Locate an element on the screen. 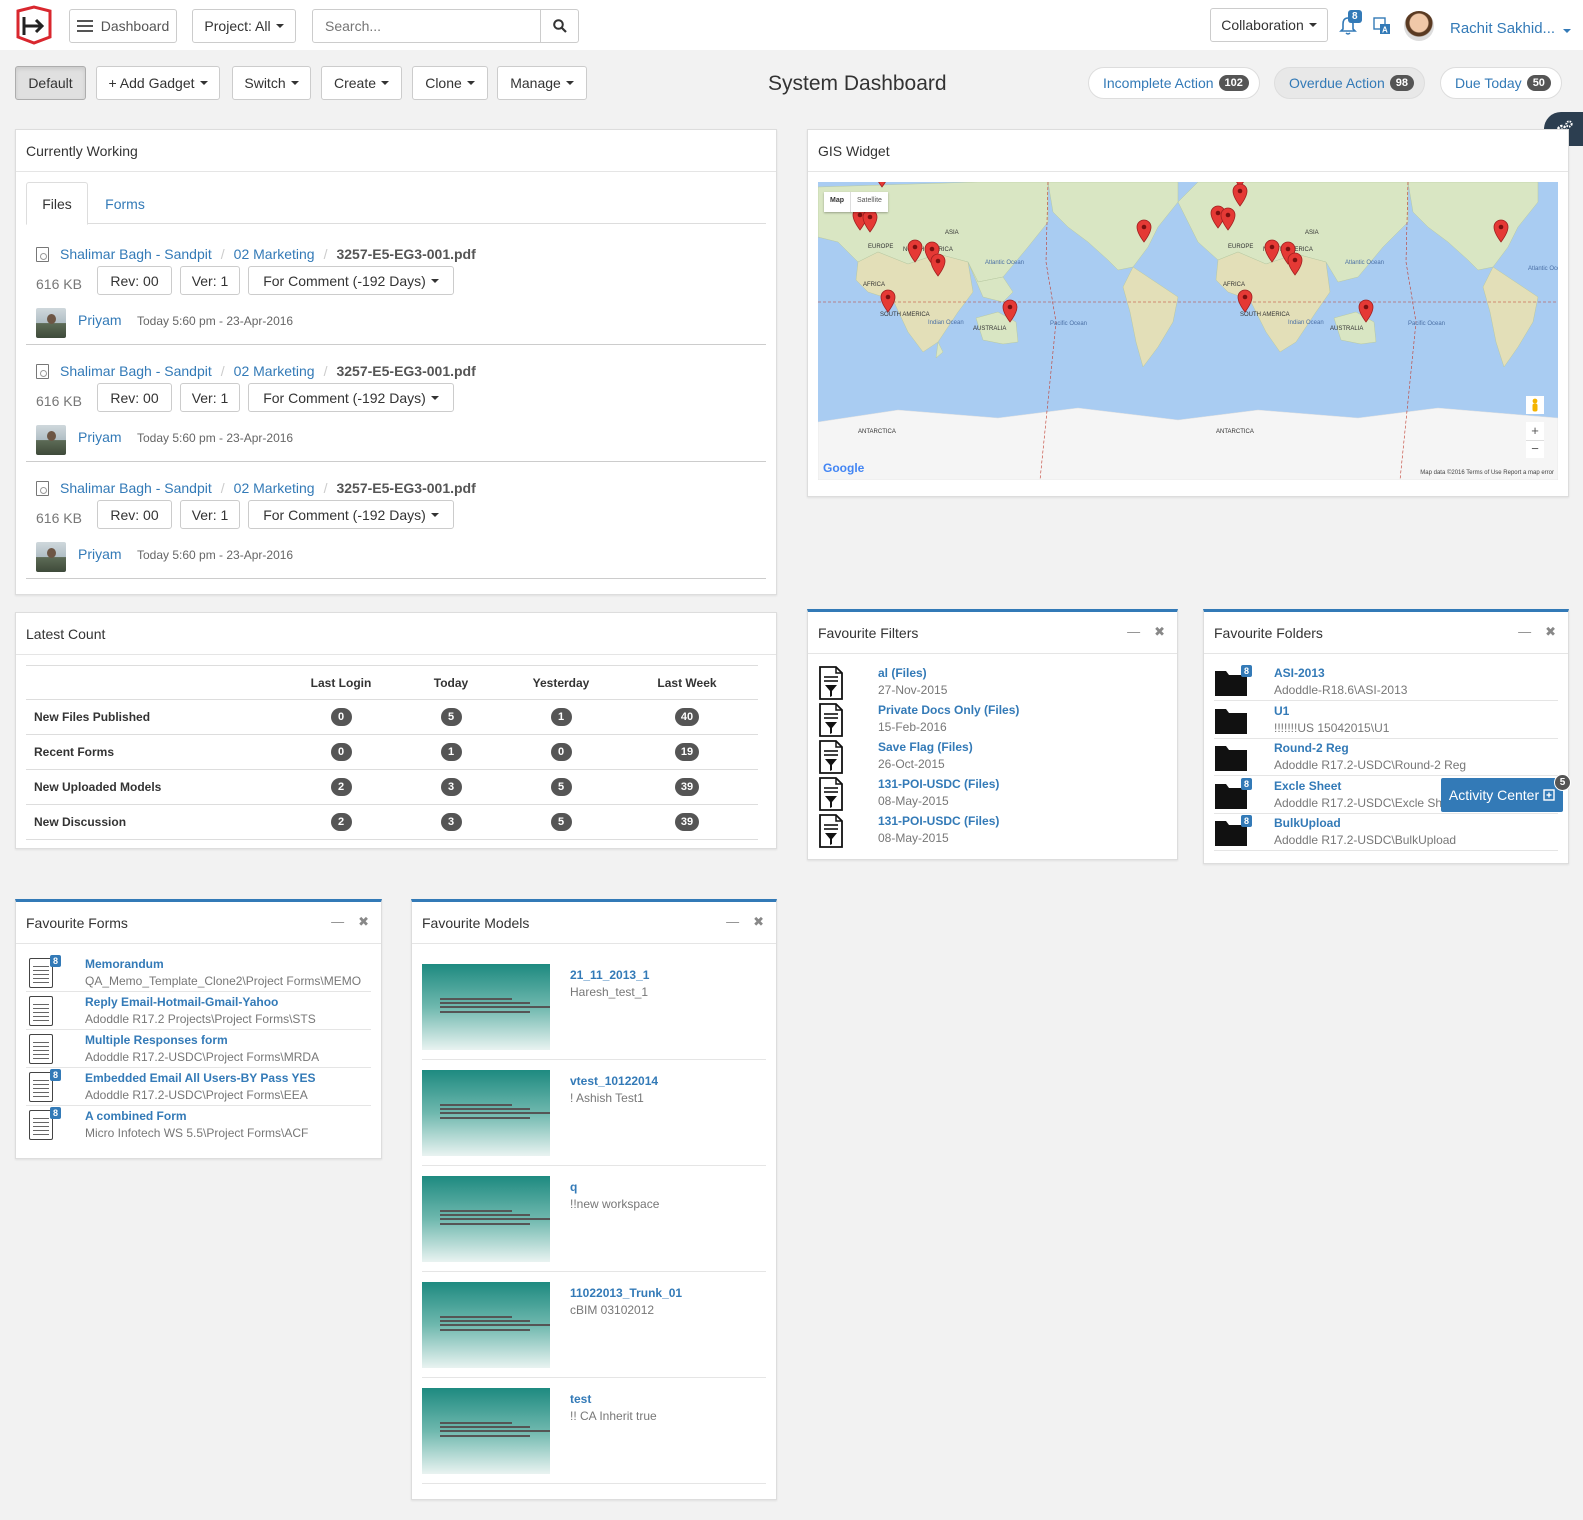  language-icon: A is located at coordinates (1382, 26).